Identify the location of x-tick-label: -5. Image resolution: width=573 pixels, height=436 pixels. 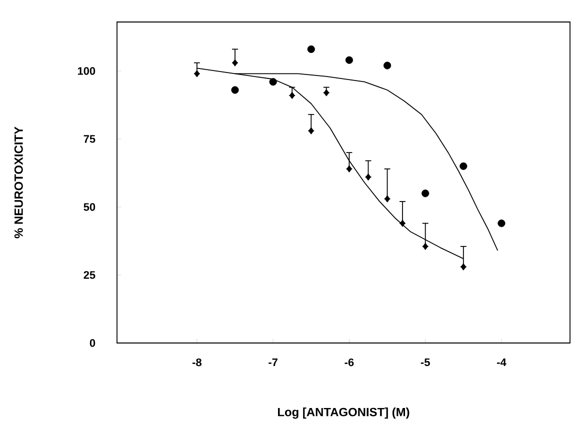
(425, 362).